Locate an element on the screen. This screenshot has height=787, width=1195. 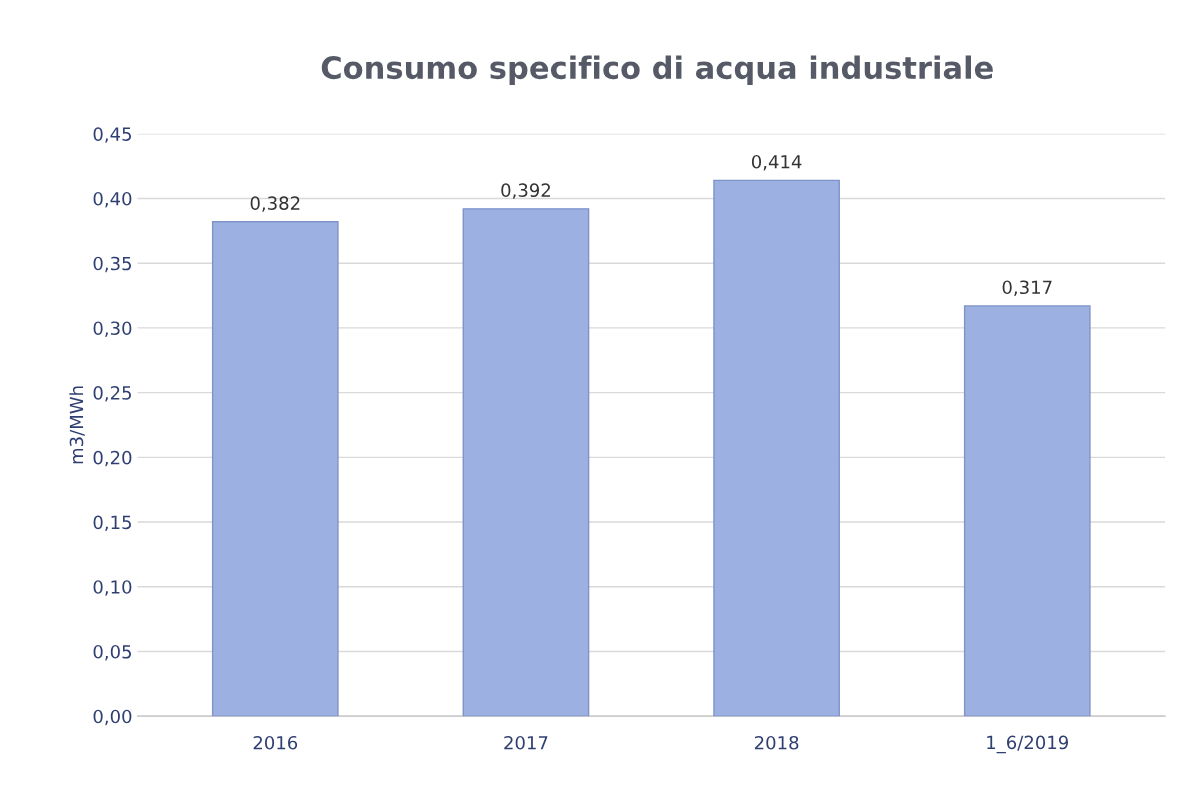
data-label: 0,414 is located at coordinates (776, 162).